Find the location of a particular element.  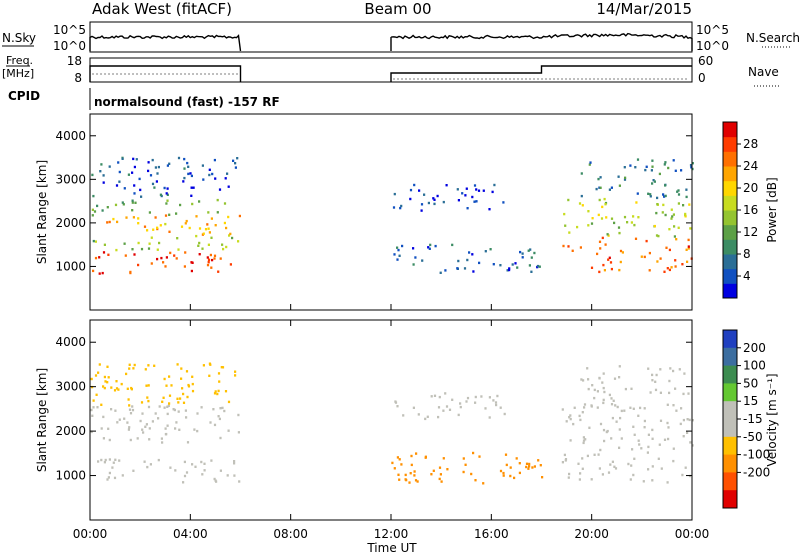

freq-trace is located at coordinates (390, 73).